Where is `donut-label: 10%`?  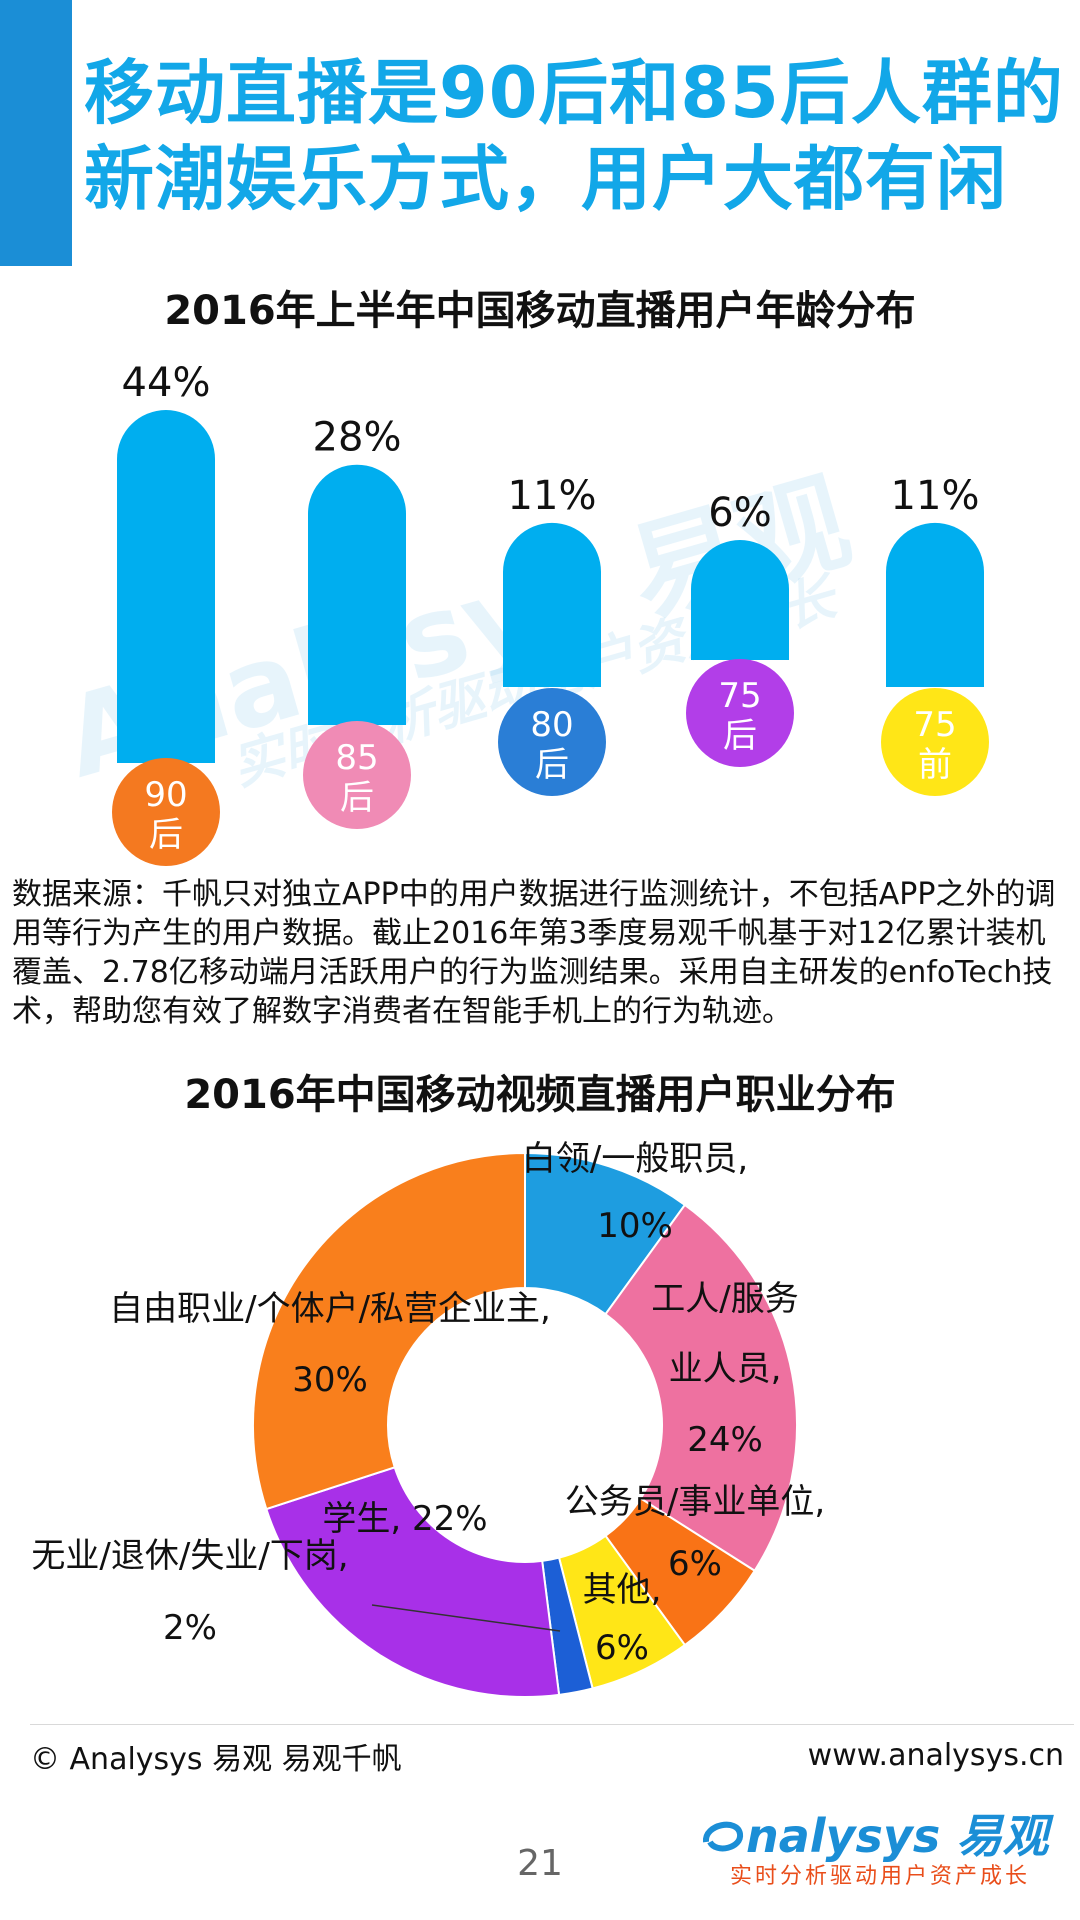 donut-label: 10% is located at coordinates (635, 1226).